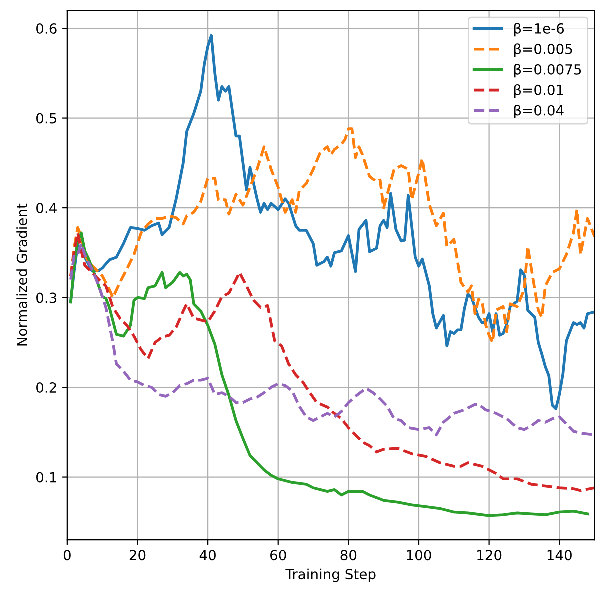  Describe the element at coordinates (138, 555) in the screenshot. I see `x-tick-label: 20` at that location.